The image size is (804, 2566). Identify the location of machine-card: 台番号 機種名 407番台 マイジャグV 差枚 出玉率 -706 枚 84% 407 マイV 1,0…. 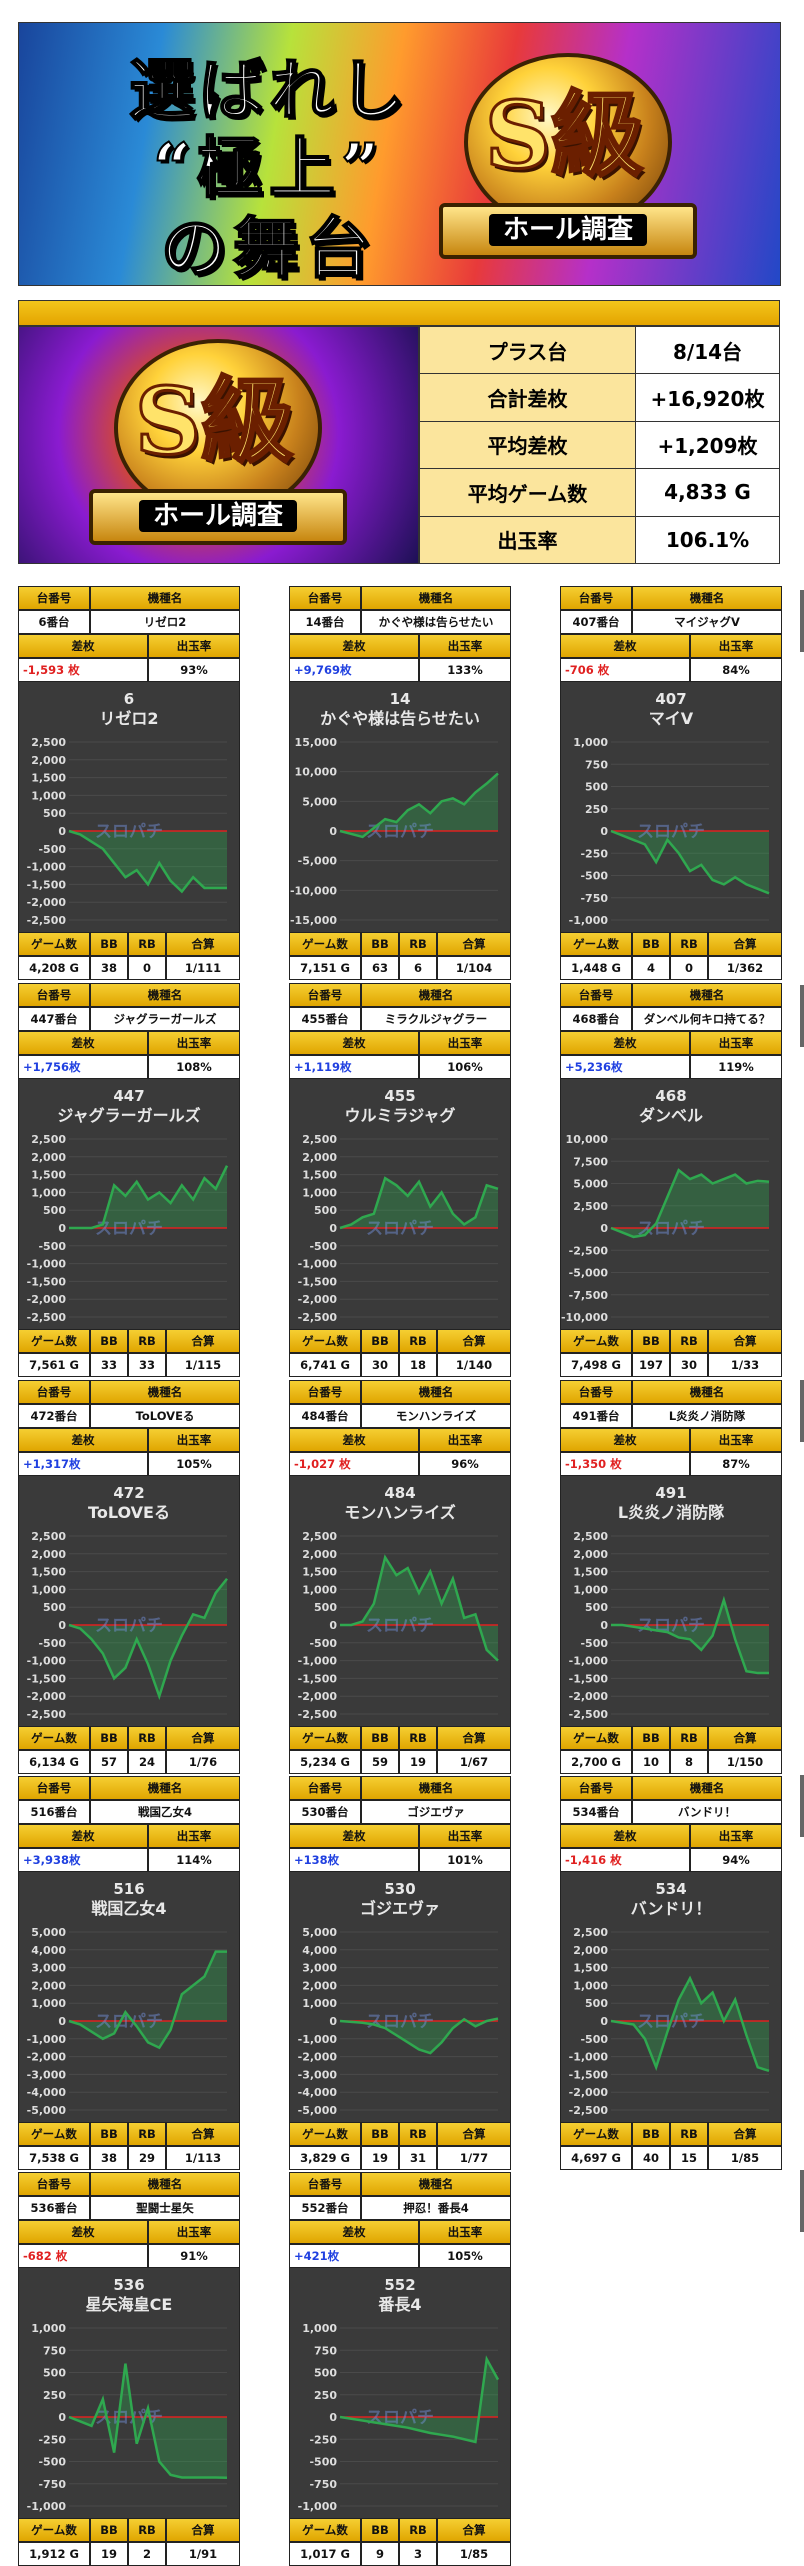
(671, 783).